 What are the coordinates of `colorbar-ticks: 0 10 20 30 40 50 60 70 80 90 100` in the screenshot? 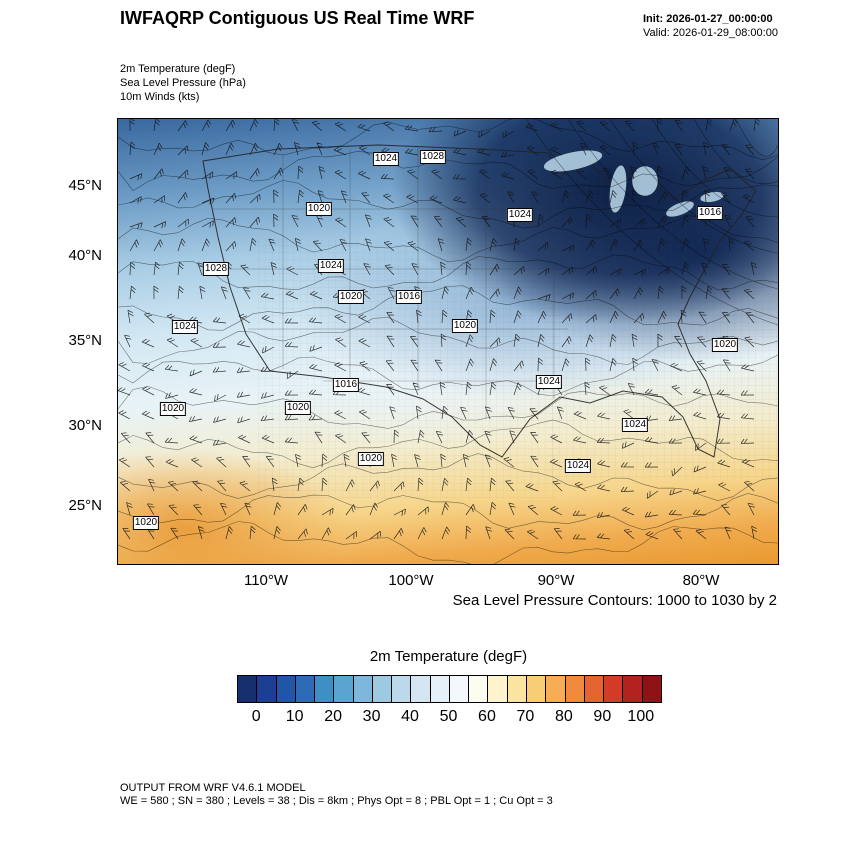 It's located at (448, 719).